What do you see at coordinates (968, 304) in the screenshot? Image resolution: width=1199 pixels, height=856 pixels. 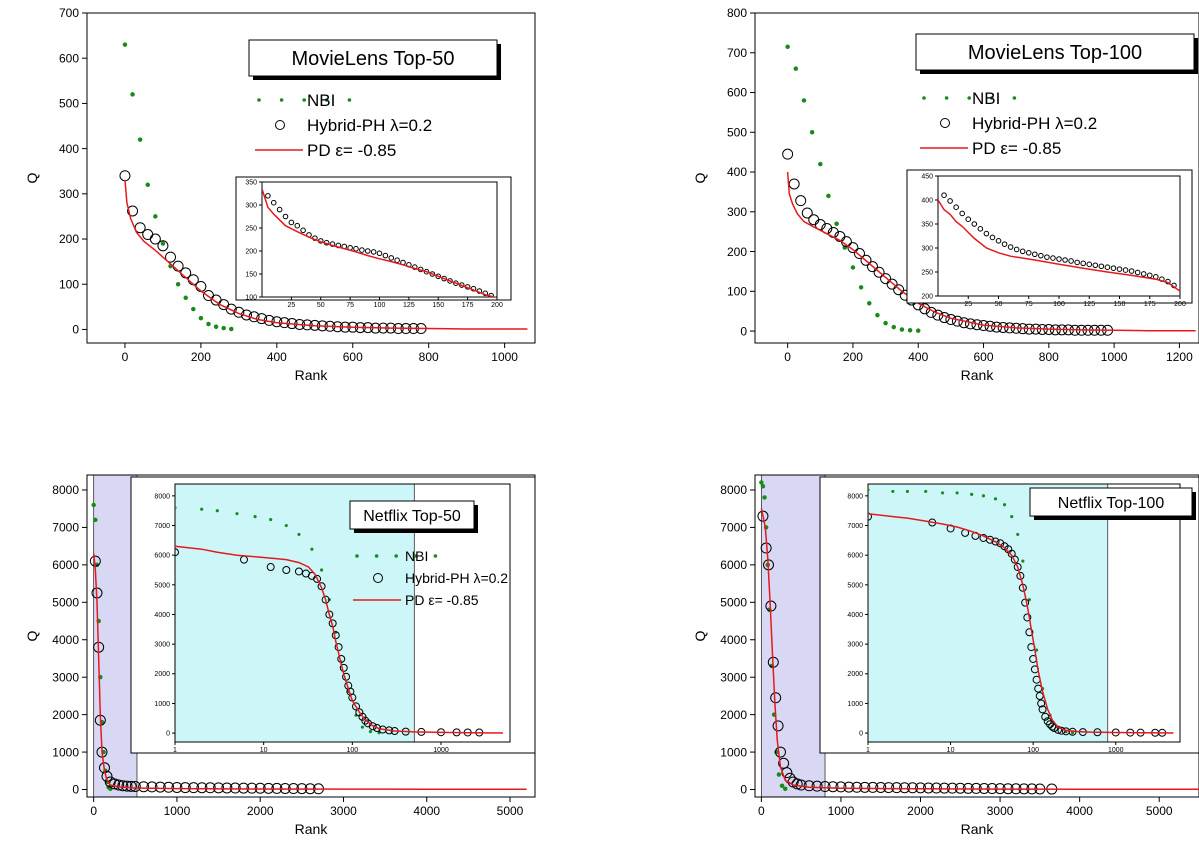 I see `panel2-inset-x-tick-label: 25` at bounding box center [968, 304].